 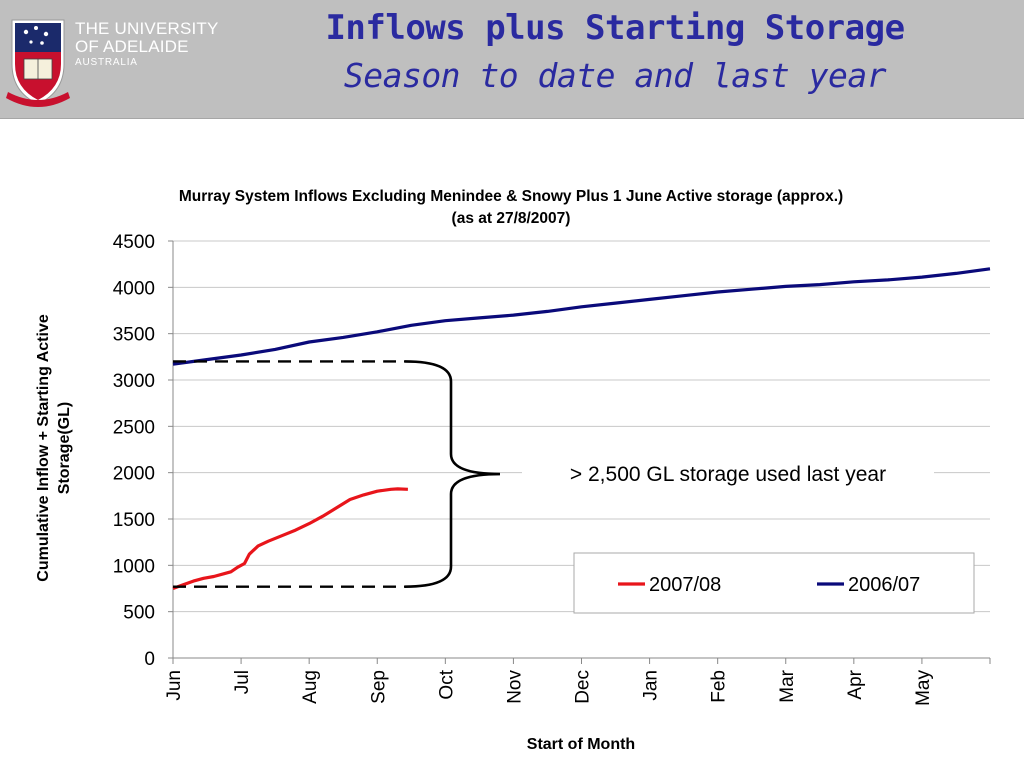 What do you see at coordinates (106, 62) in the screenshot?
I see `university-line-3: AUSTRALIA` at bounding box center [106, 62].